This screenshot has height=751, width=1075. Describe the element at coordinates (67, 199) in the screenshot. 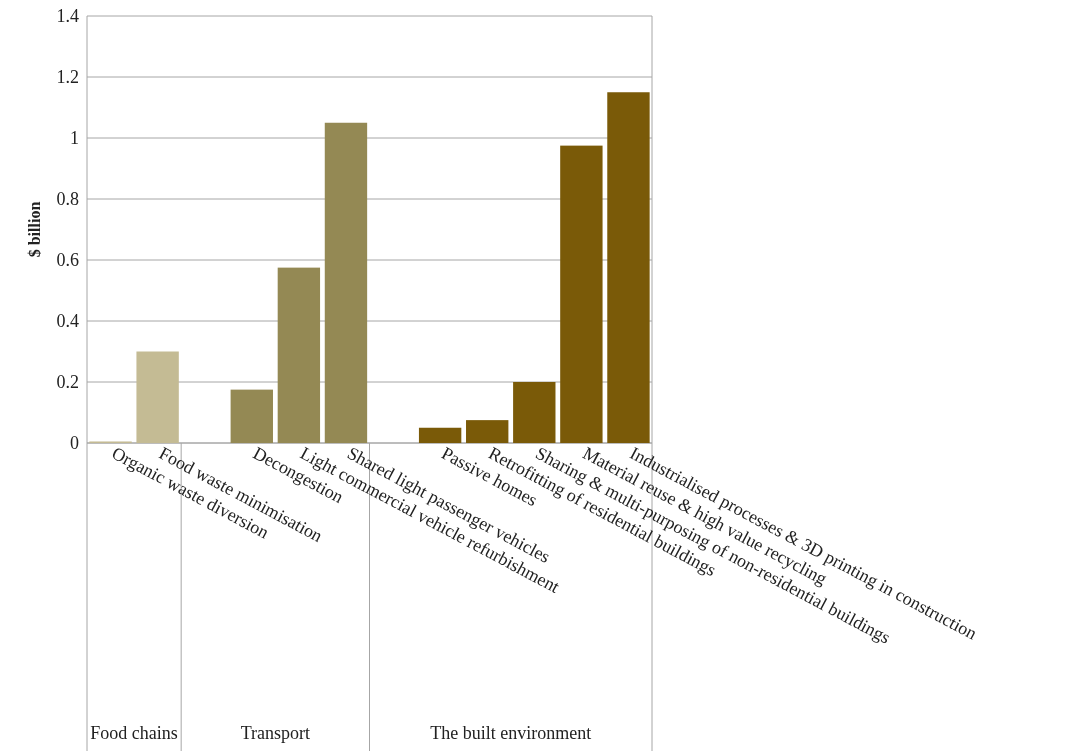

I see `y-tick-label: 0.8` at that location.